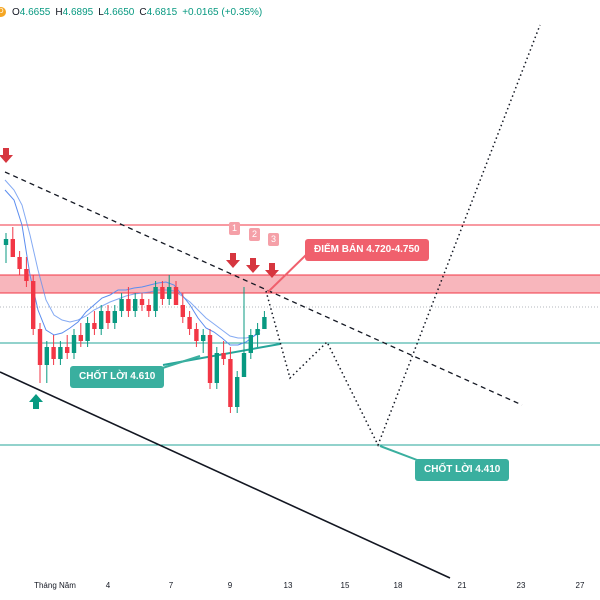  Describe the element at coordinates (309, 585) in the screenshot. I see `x-axis: Tháng Năm 4 7 9 13 15 18 21 23 27` at that location.